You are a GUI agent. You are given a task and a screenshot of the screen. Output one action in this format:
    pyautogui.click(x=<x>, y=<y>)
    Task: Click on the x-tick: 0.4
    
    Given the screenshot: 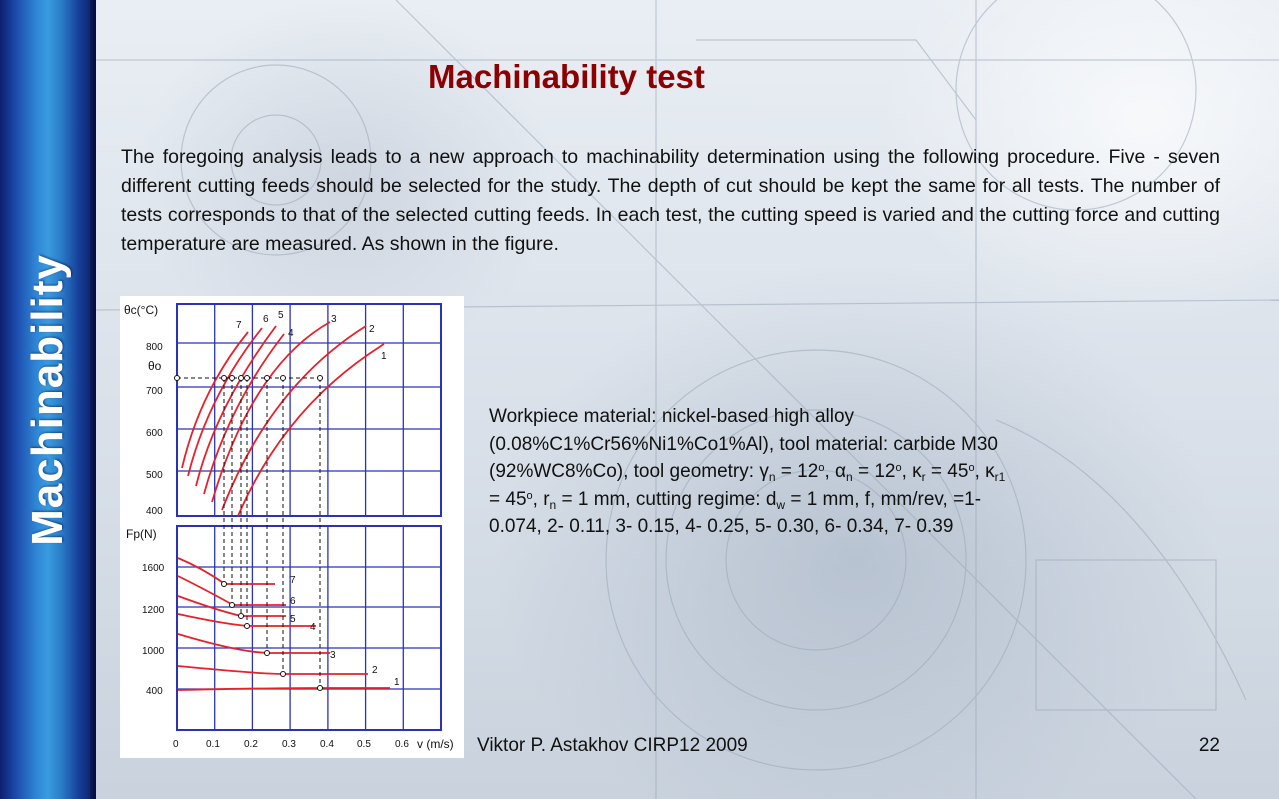 What is the action you would take?
    pyautogui.click(x=327, y=744)
    